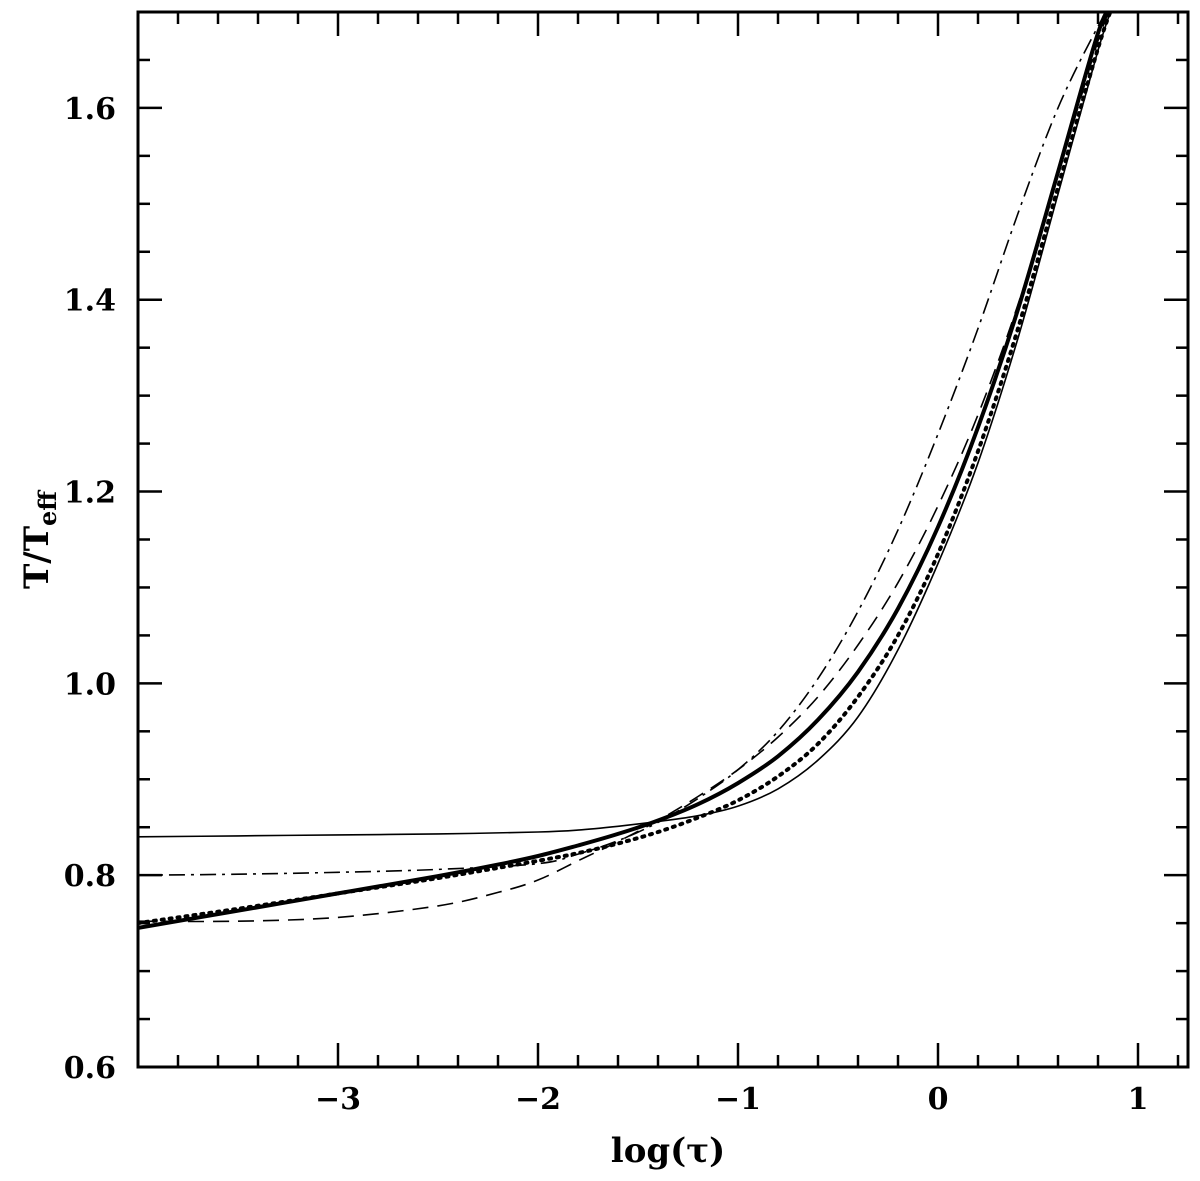  I want to click on x-tick-label: −2, so click(538, 1099).